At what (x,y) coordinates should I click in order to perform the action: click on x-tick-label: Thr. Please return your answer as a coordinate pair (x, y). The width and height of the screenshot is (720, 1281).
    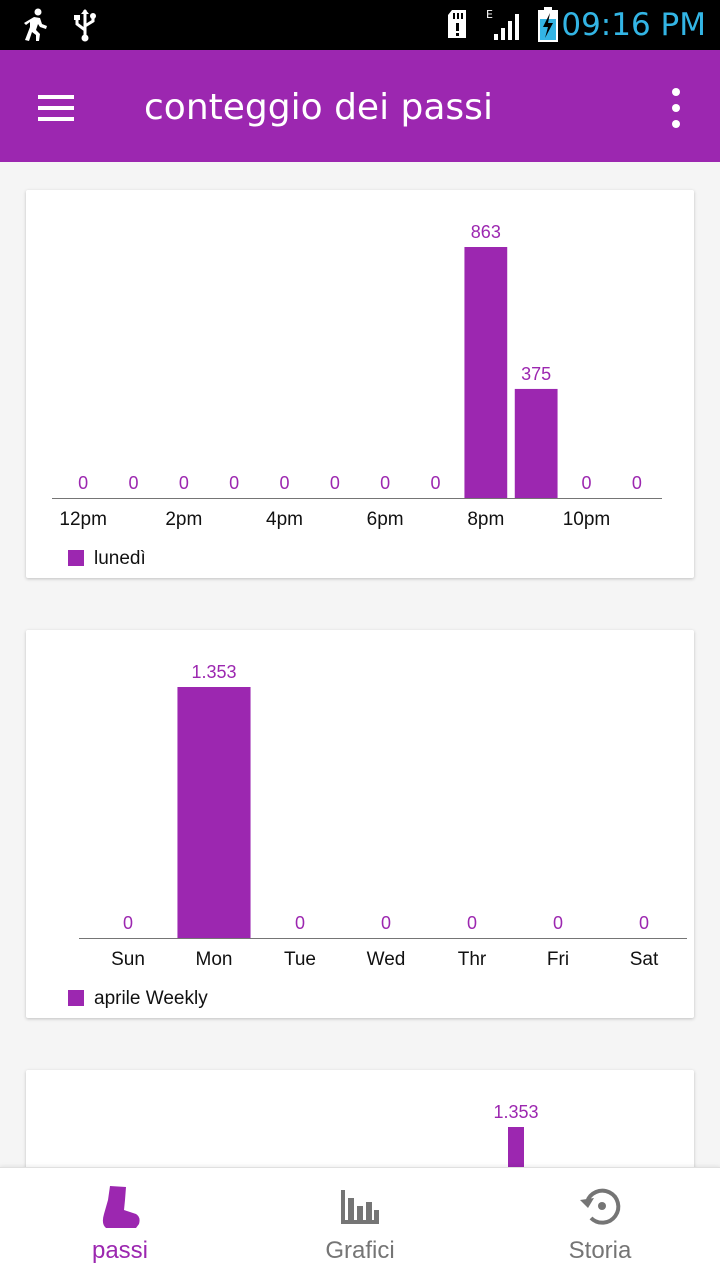
    Looking at the image, I should click on (472, 959).